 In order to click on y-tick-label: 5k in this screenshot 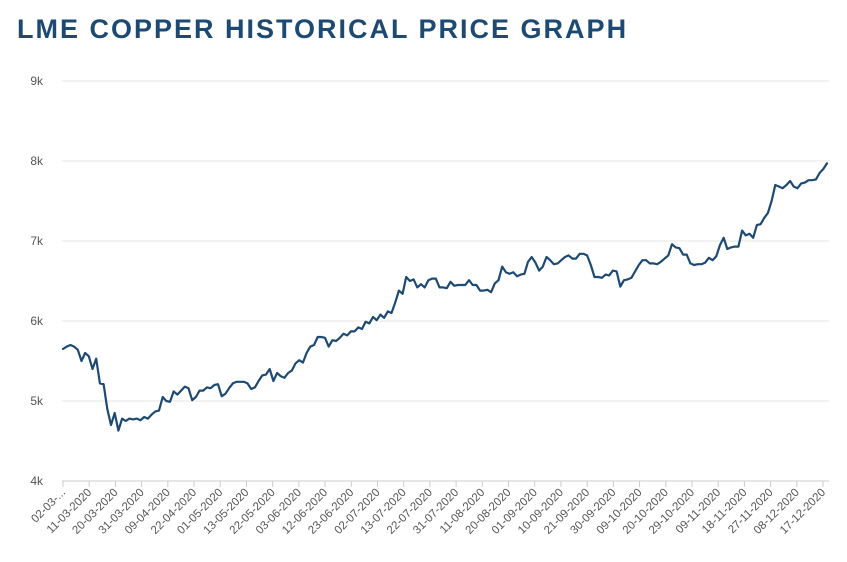, I will do `click(37, 401)`.